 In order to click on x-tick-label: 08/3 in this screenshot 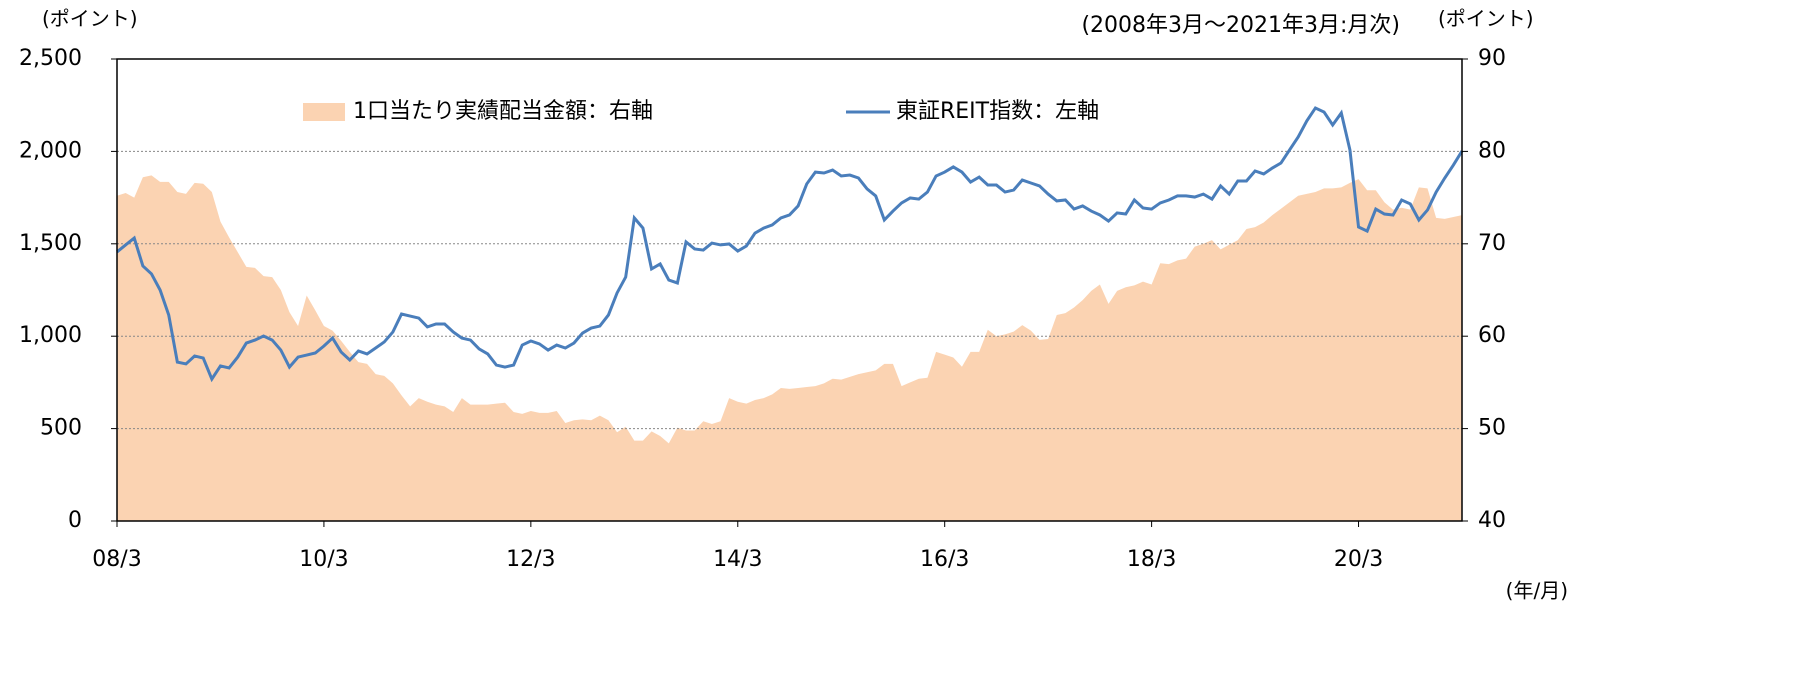, I will do `click(116, 559)`.